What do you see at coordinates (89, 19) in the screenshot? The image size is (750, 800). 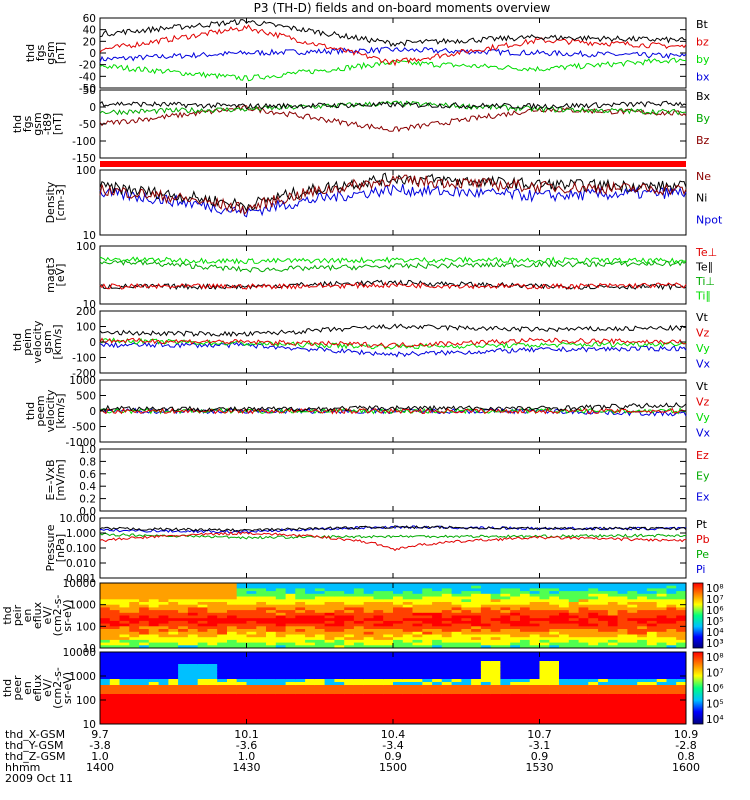 I see `y-tick-label: 60` at bounding box center [89, 19].